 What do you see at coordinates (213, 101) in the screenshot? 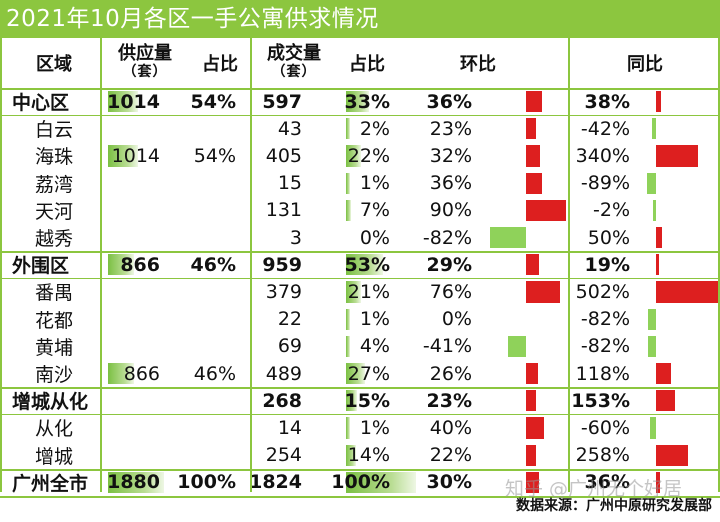
I see `row-supply-share: 54%` at bounding box center [213, 101].